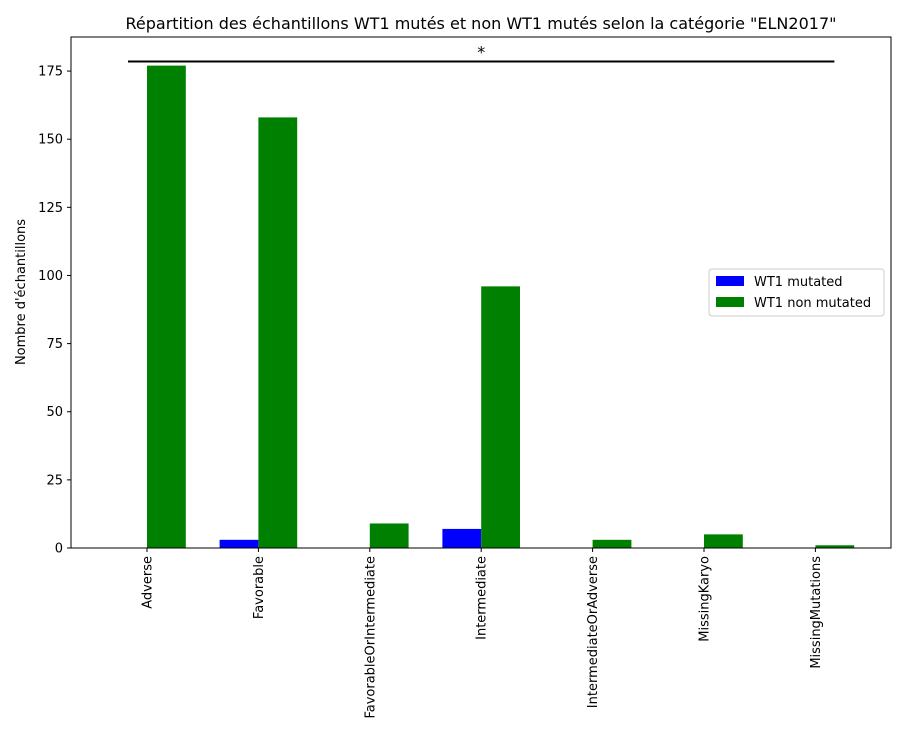  What do you see at coordinates (705, 599) in the screenshot?
I see `x-tick-label-5: MissingKaryo` at bounding box center [705, 599].